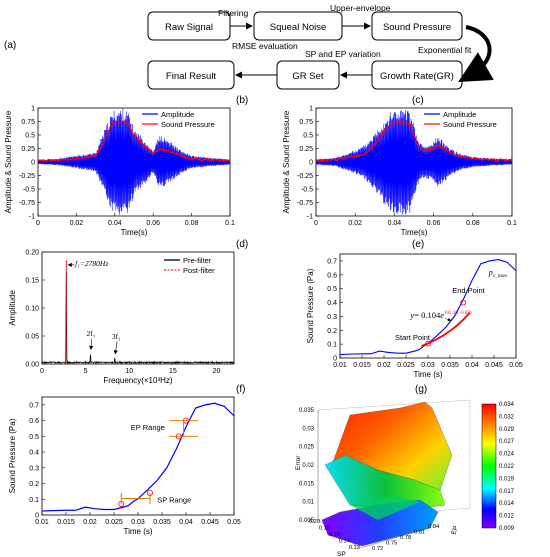 The image size is (550, 557). What do you see at coordinates (308, 429) in the screenshot?
I see `surface-z-tick-label: 0.03` at bounding box center [308, 429].